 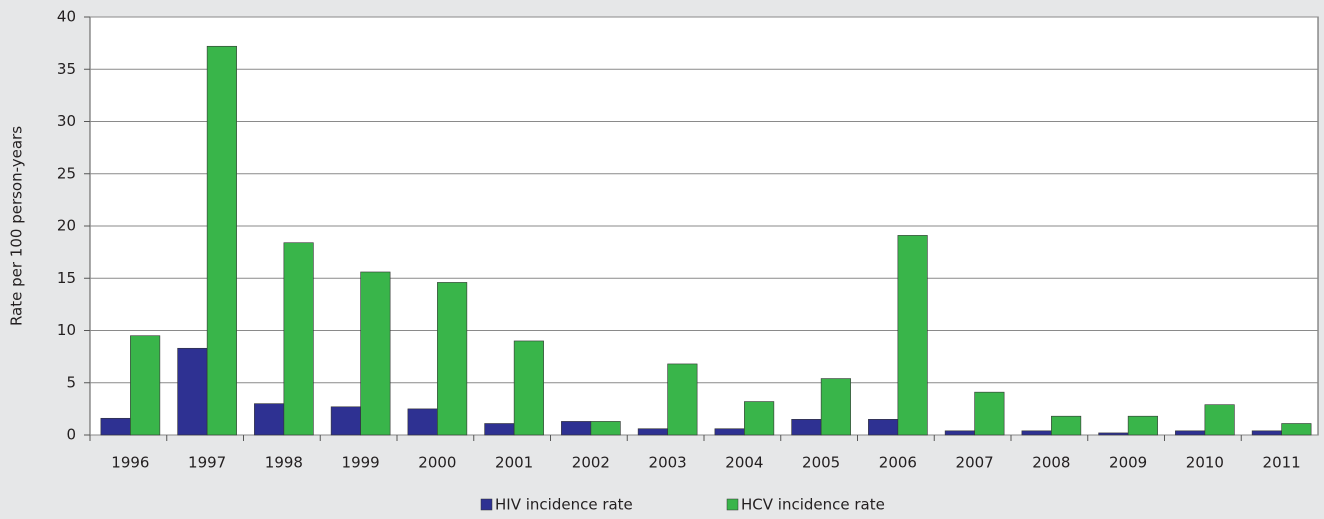 What do you see at coordinates (1128, 463) in the screenshot?
I see `x-tick-label: 2009` at bounding box center [1128, 463].